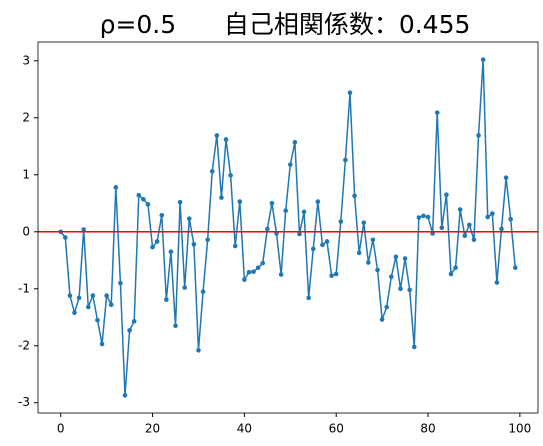  Describe the element at coordinates (519, 429) in the screenshot. I see `x-tick-label: 100` at that location.